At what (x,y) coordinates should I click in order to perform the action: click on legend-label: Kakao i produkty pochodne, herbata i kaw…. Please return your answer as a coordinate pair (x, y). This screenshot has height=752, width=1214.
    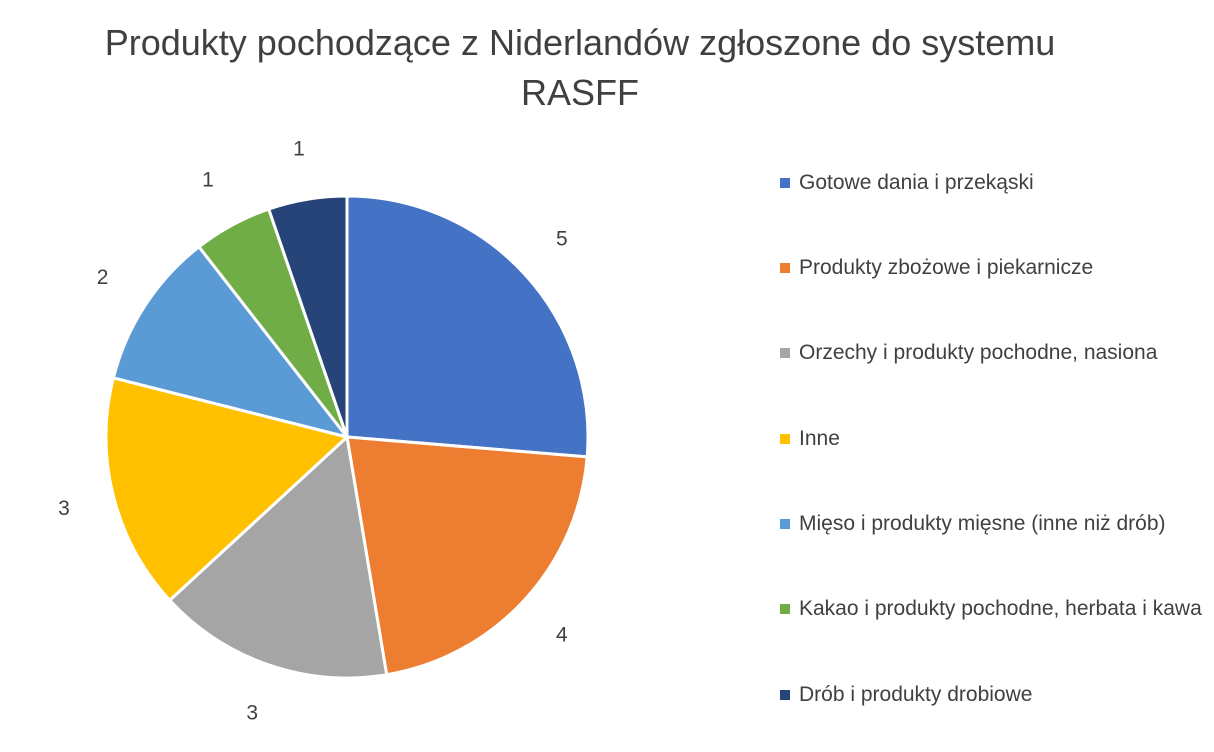
    Looking at the image, I should click on (1000, 608).